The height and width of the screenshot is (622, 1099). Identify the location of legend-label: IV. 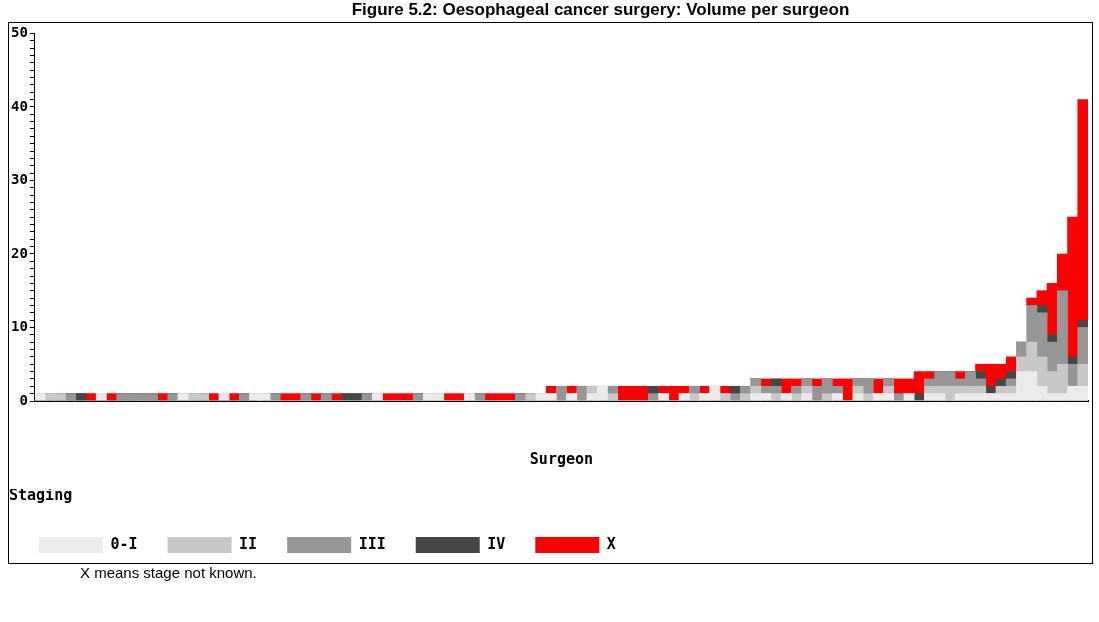
(496, 543).